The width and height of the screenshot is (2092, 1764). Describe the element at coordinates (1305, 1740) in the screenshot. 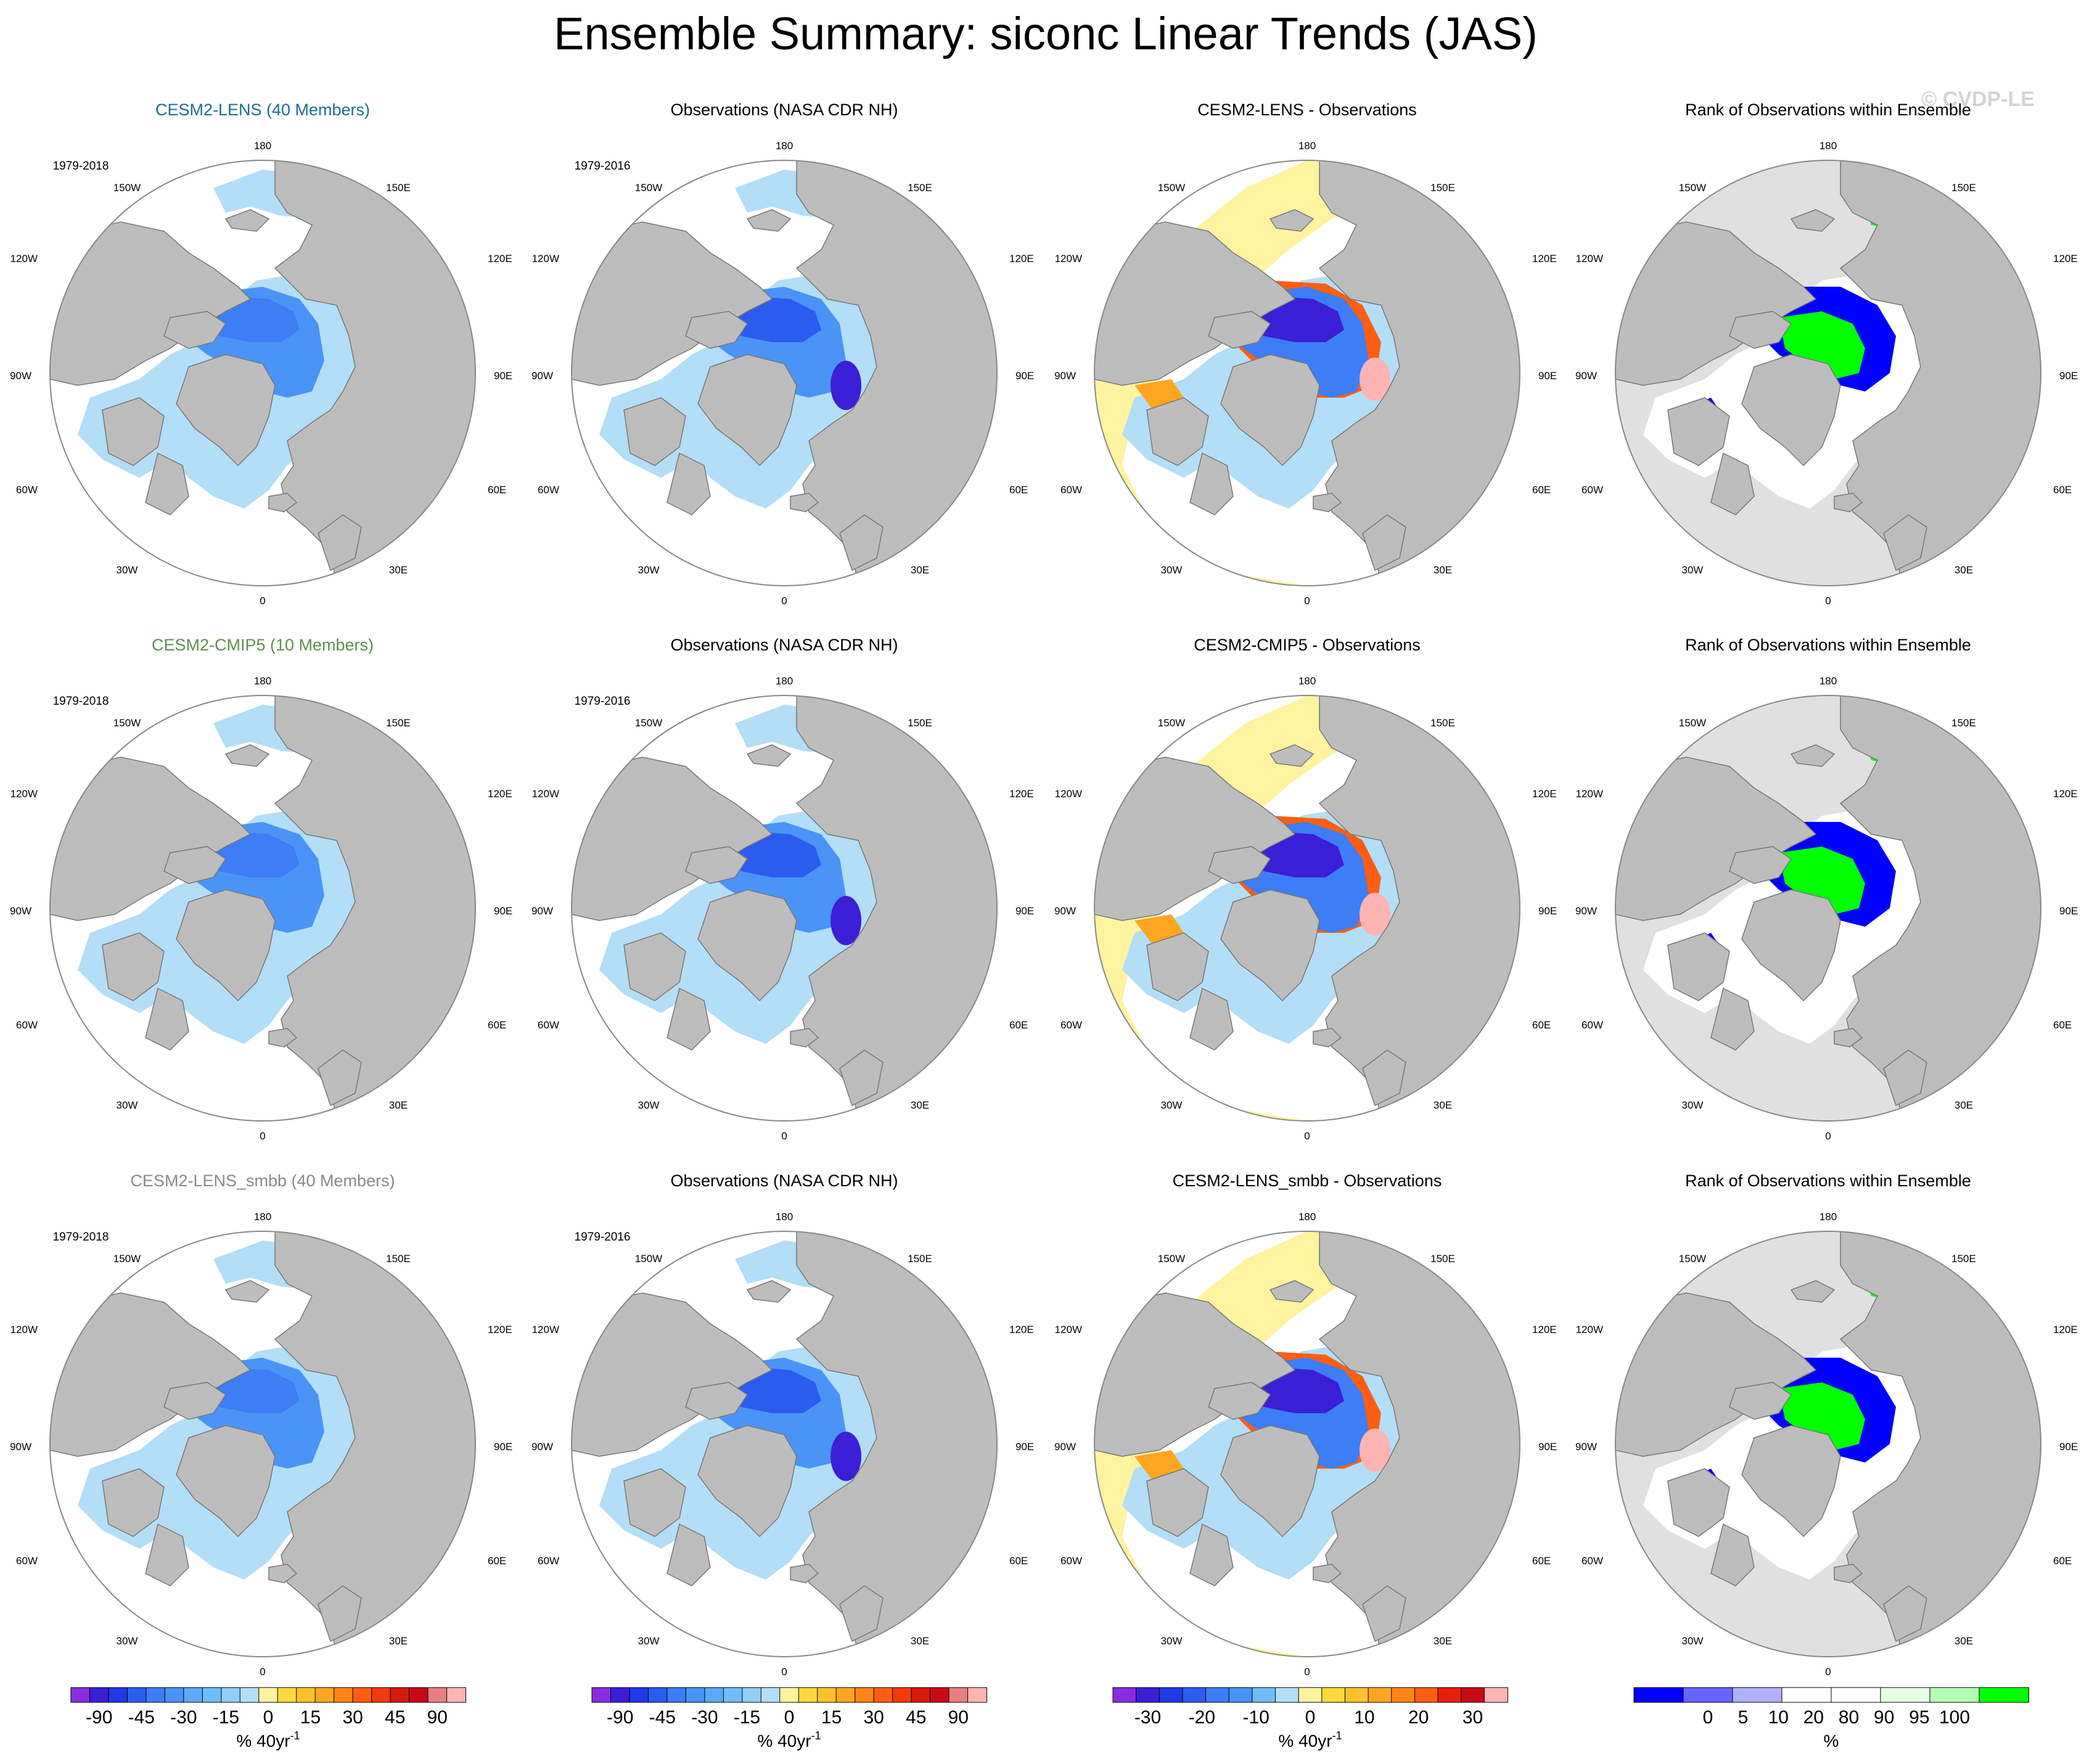

I see `colorbar-unit-main: % 40yr` at that location.